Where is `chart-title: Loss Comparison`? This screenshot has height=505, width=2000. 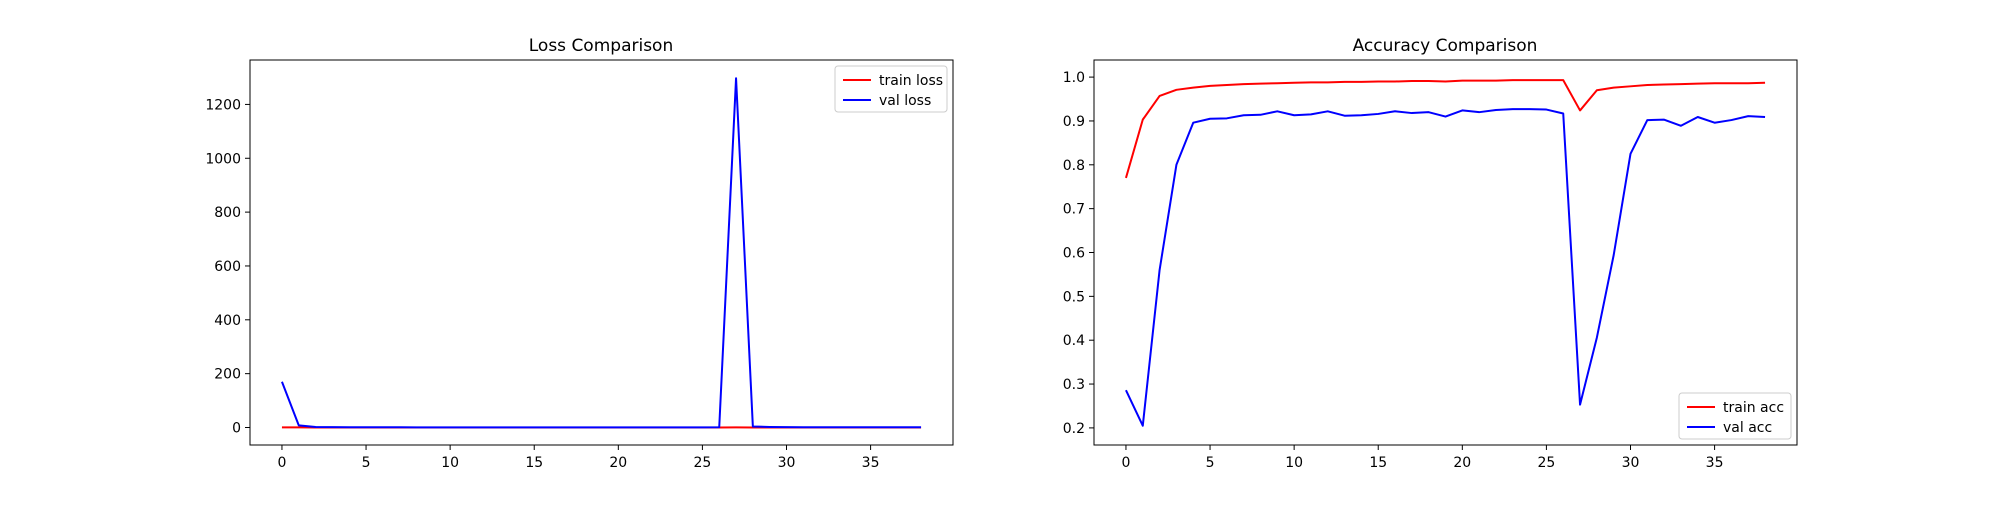
chart-title: Loss Comparison is located at coordinates (601, 46).